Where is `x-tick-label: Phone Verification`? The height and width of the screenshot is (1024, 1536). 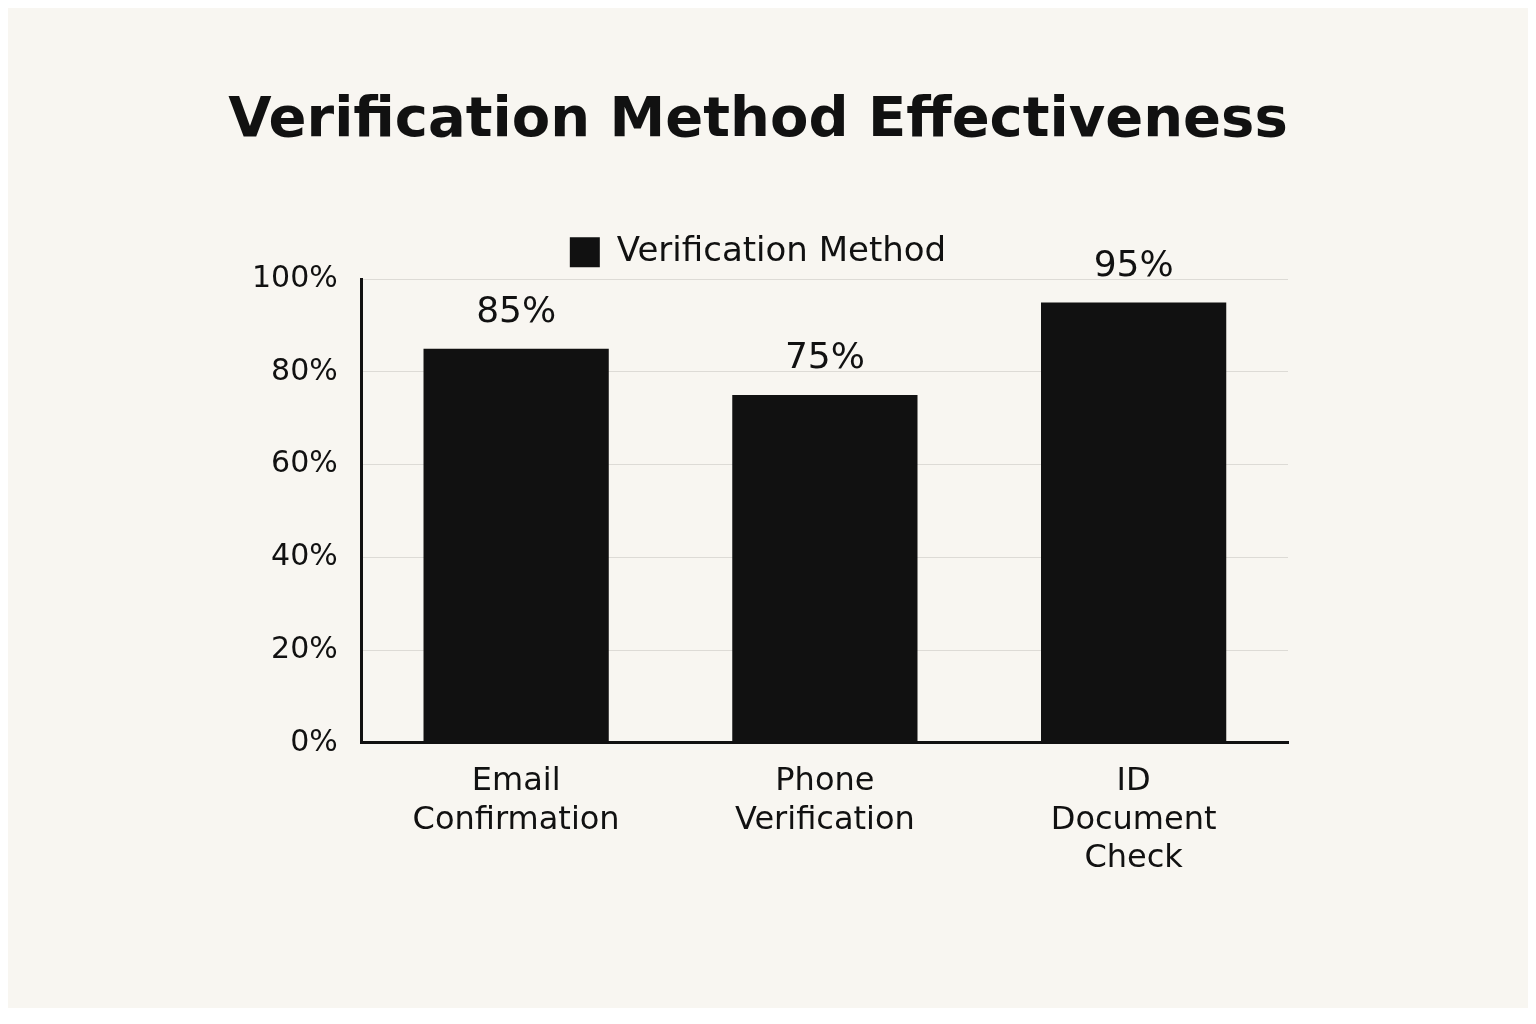
x-tick-label: Phone Verification is located at coordinates (824, 798).